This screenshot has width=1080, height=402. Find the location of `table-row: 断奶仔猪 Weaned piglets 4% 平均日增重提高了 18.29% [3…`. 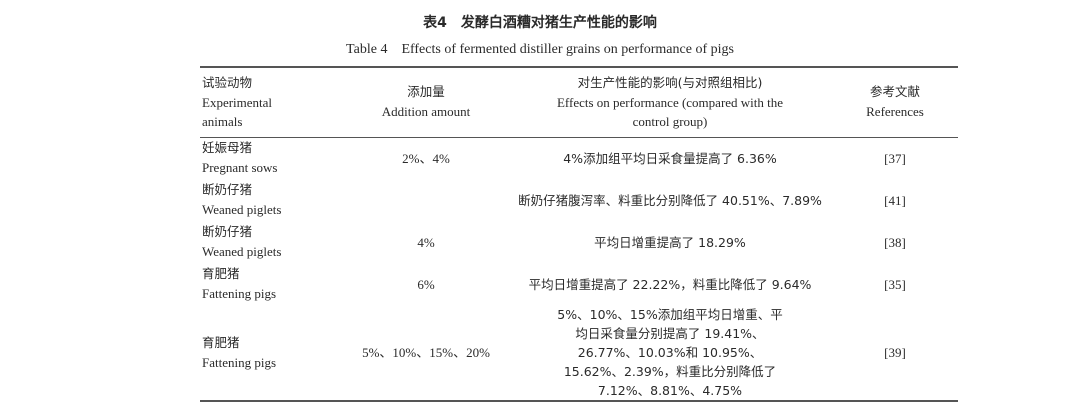

table-row: 断奶仔猪 Weaned piglets 4% 平均日增重提高了 18.29% [3… is located at coordinates (579, 242).